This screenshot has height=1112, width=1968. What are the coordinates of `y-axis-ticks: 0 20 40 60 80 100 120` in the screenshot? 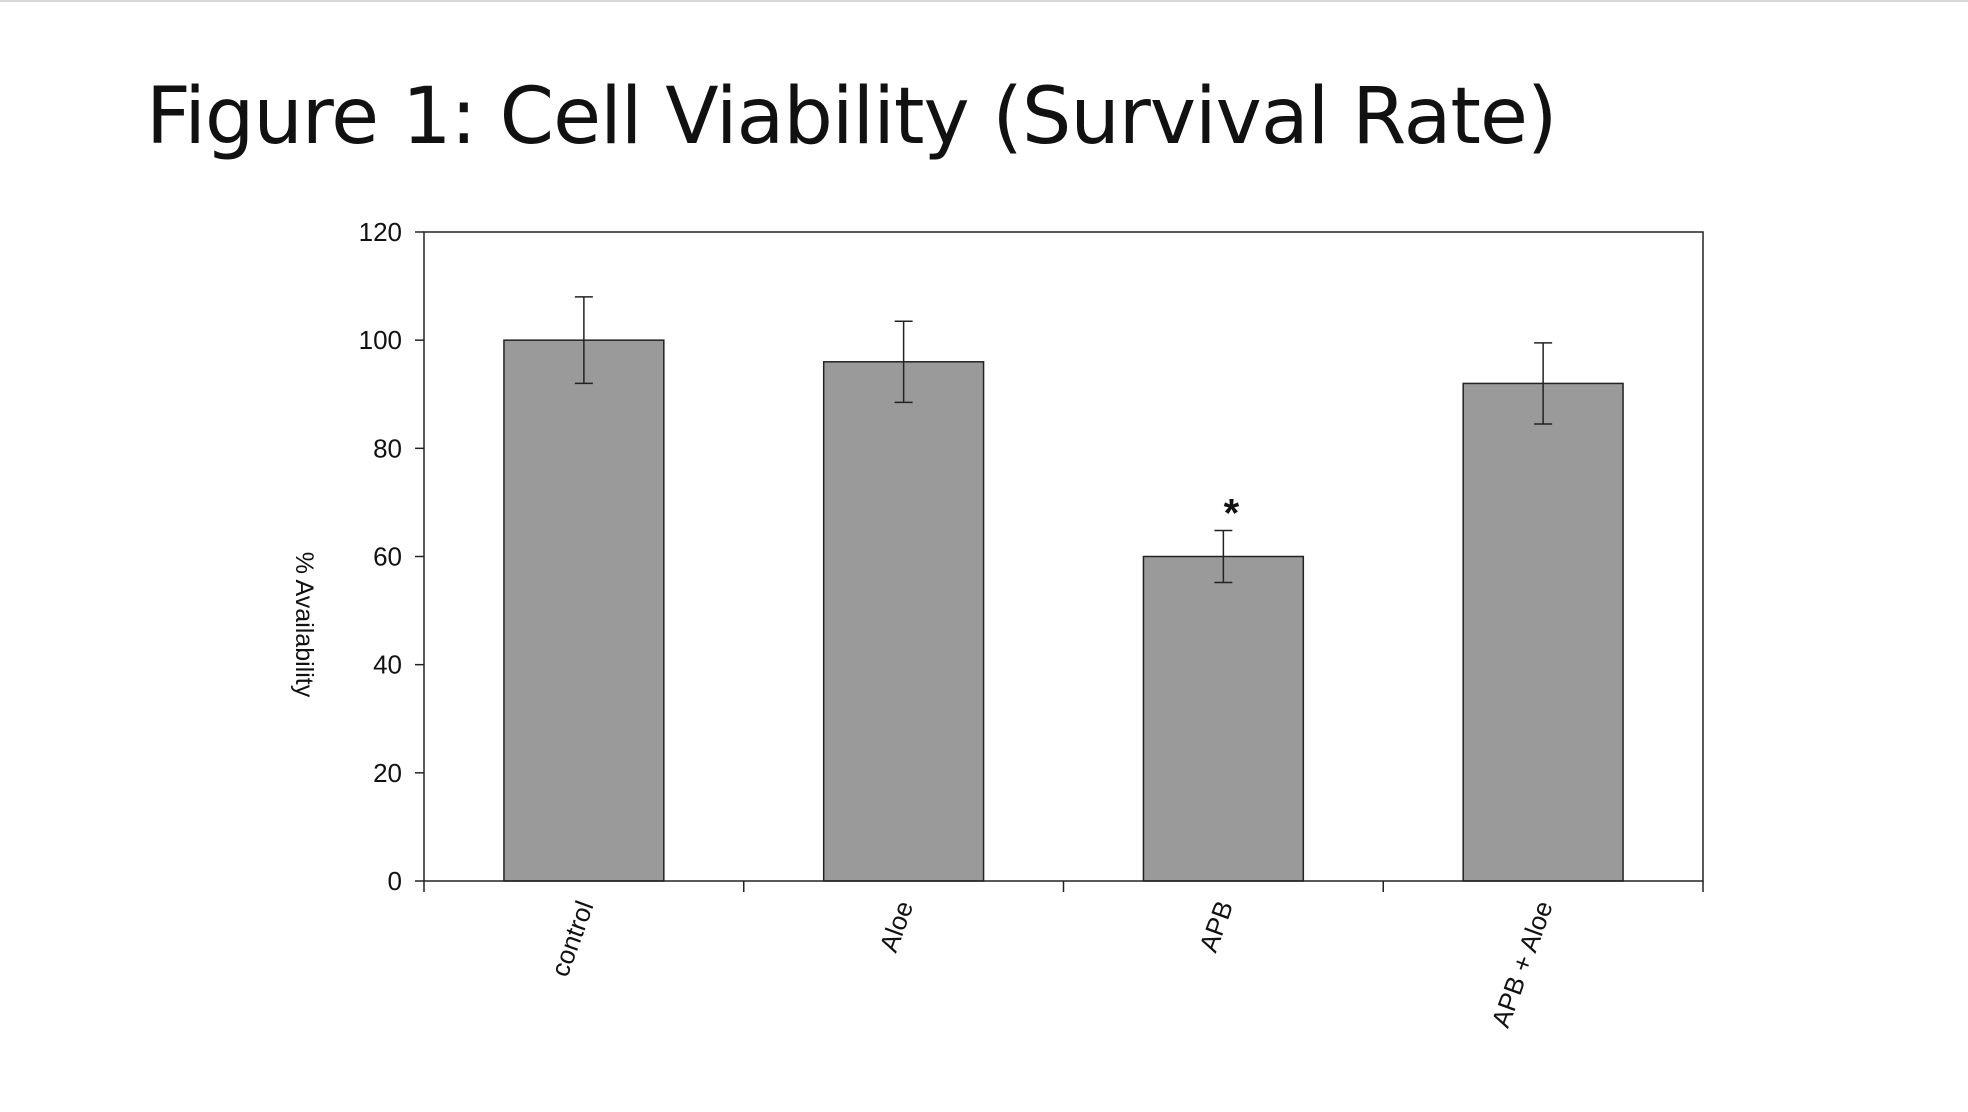 It's located at (391, 556).